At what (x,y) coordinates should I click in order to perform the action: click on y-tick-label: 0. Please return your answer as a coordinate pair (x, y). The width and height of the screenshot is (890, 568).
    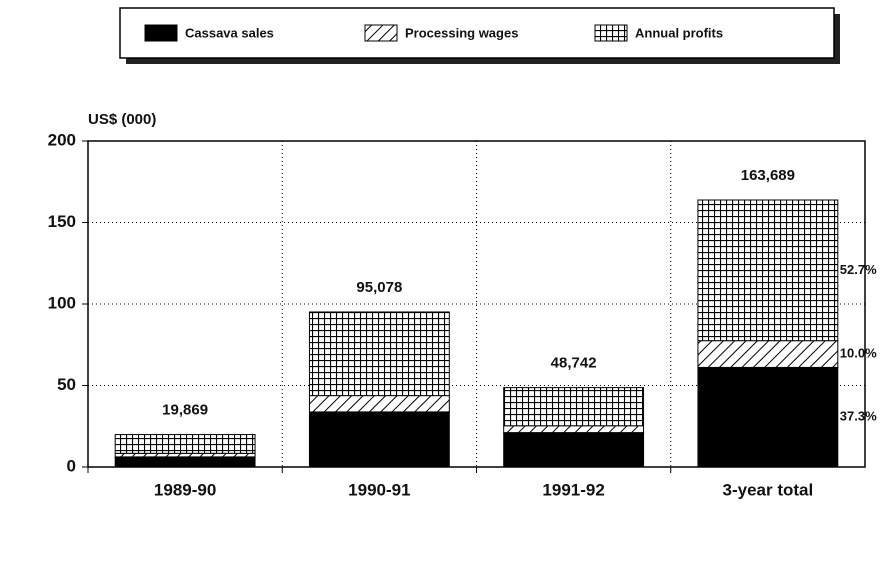
    Looking at the image, I should click on (71, 465).